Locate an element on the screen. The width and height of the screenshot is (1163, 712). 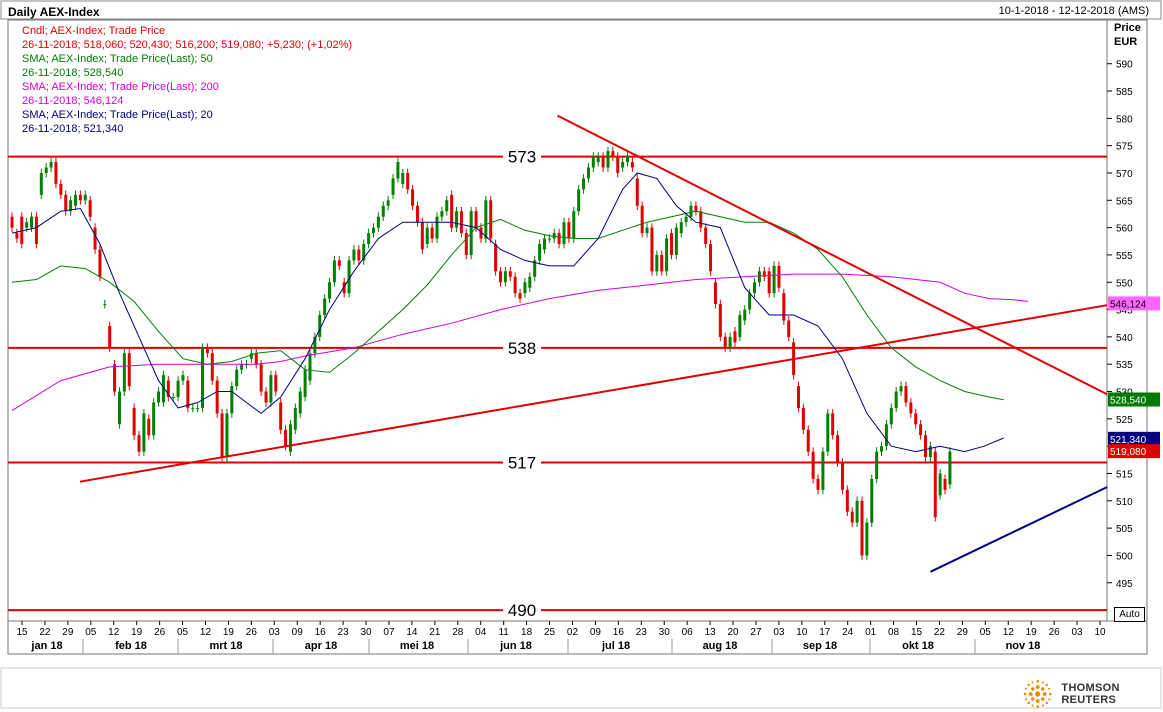
y-tick-label: 540 is located at coordinates (1124, 338).